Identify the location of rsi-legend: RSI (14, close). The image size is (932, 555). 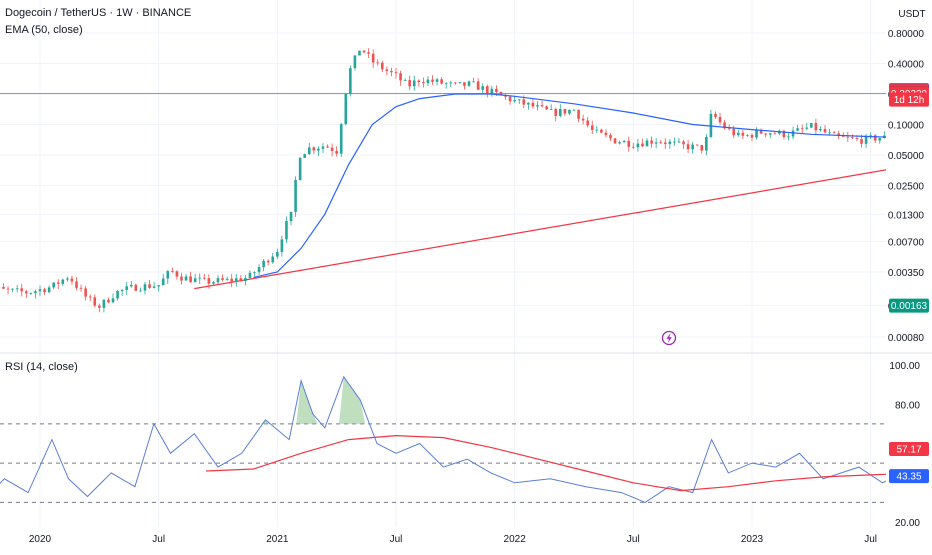
(41, 367).